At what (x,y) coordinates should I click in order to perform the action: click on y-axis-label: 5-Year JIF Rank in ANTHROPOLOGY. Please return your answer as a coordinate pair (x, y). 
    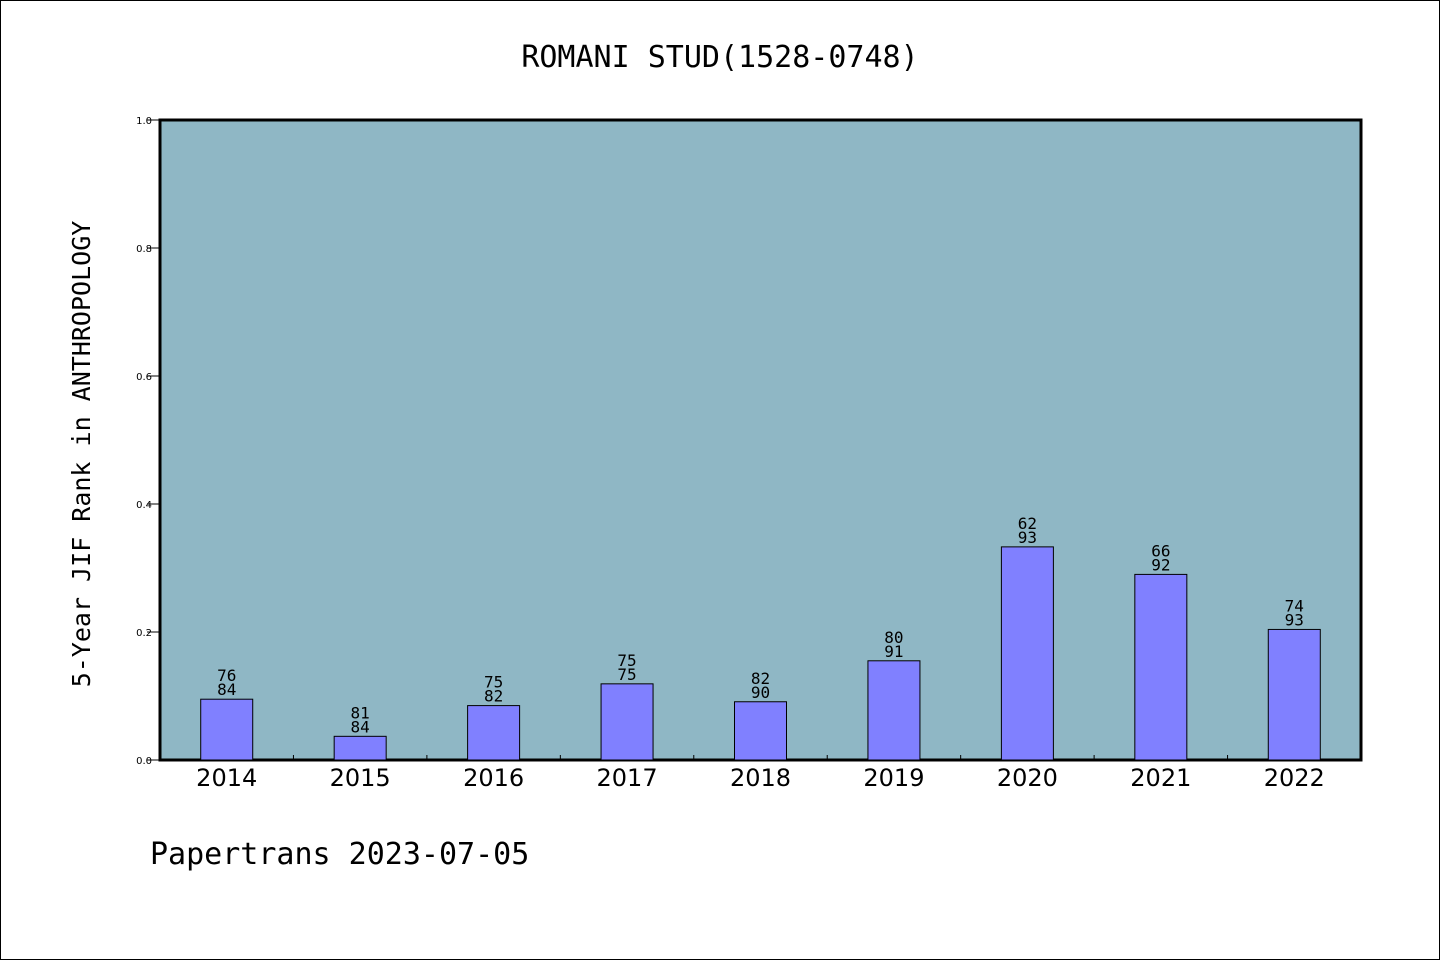
    Looking at the image, I should click on (81, 454).